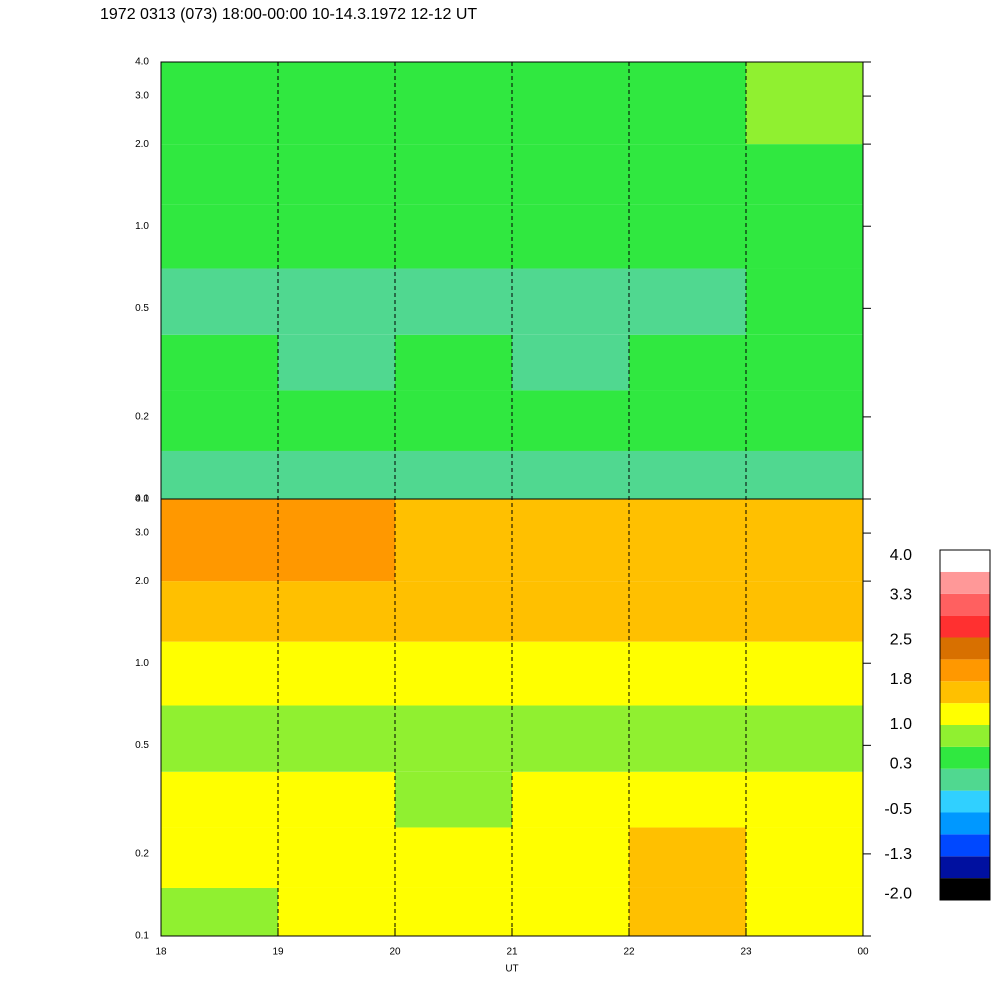 The width and height of the screenshot is (1000, 1000). What do you see at coordinates (142, 936) in the screenshot?
I see `y-tick-label: 0.1` at bounding box center [142, 936].